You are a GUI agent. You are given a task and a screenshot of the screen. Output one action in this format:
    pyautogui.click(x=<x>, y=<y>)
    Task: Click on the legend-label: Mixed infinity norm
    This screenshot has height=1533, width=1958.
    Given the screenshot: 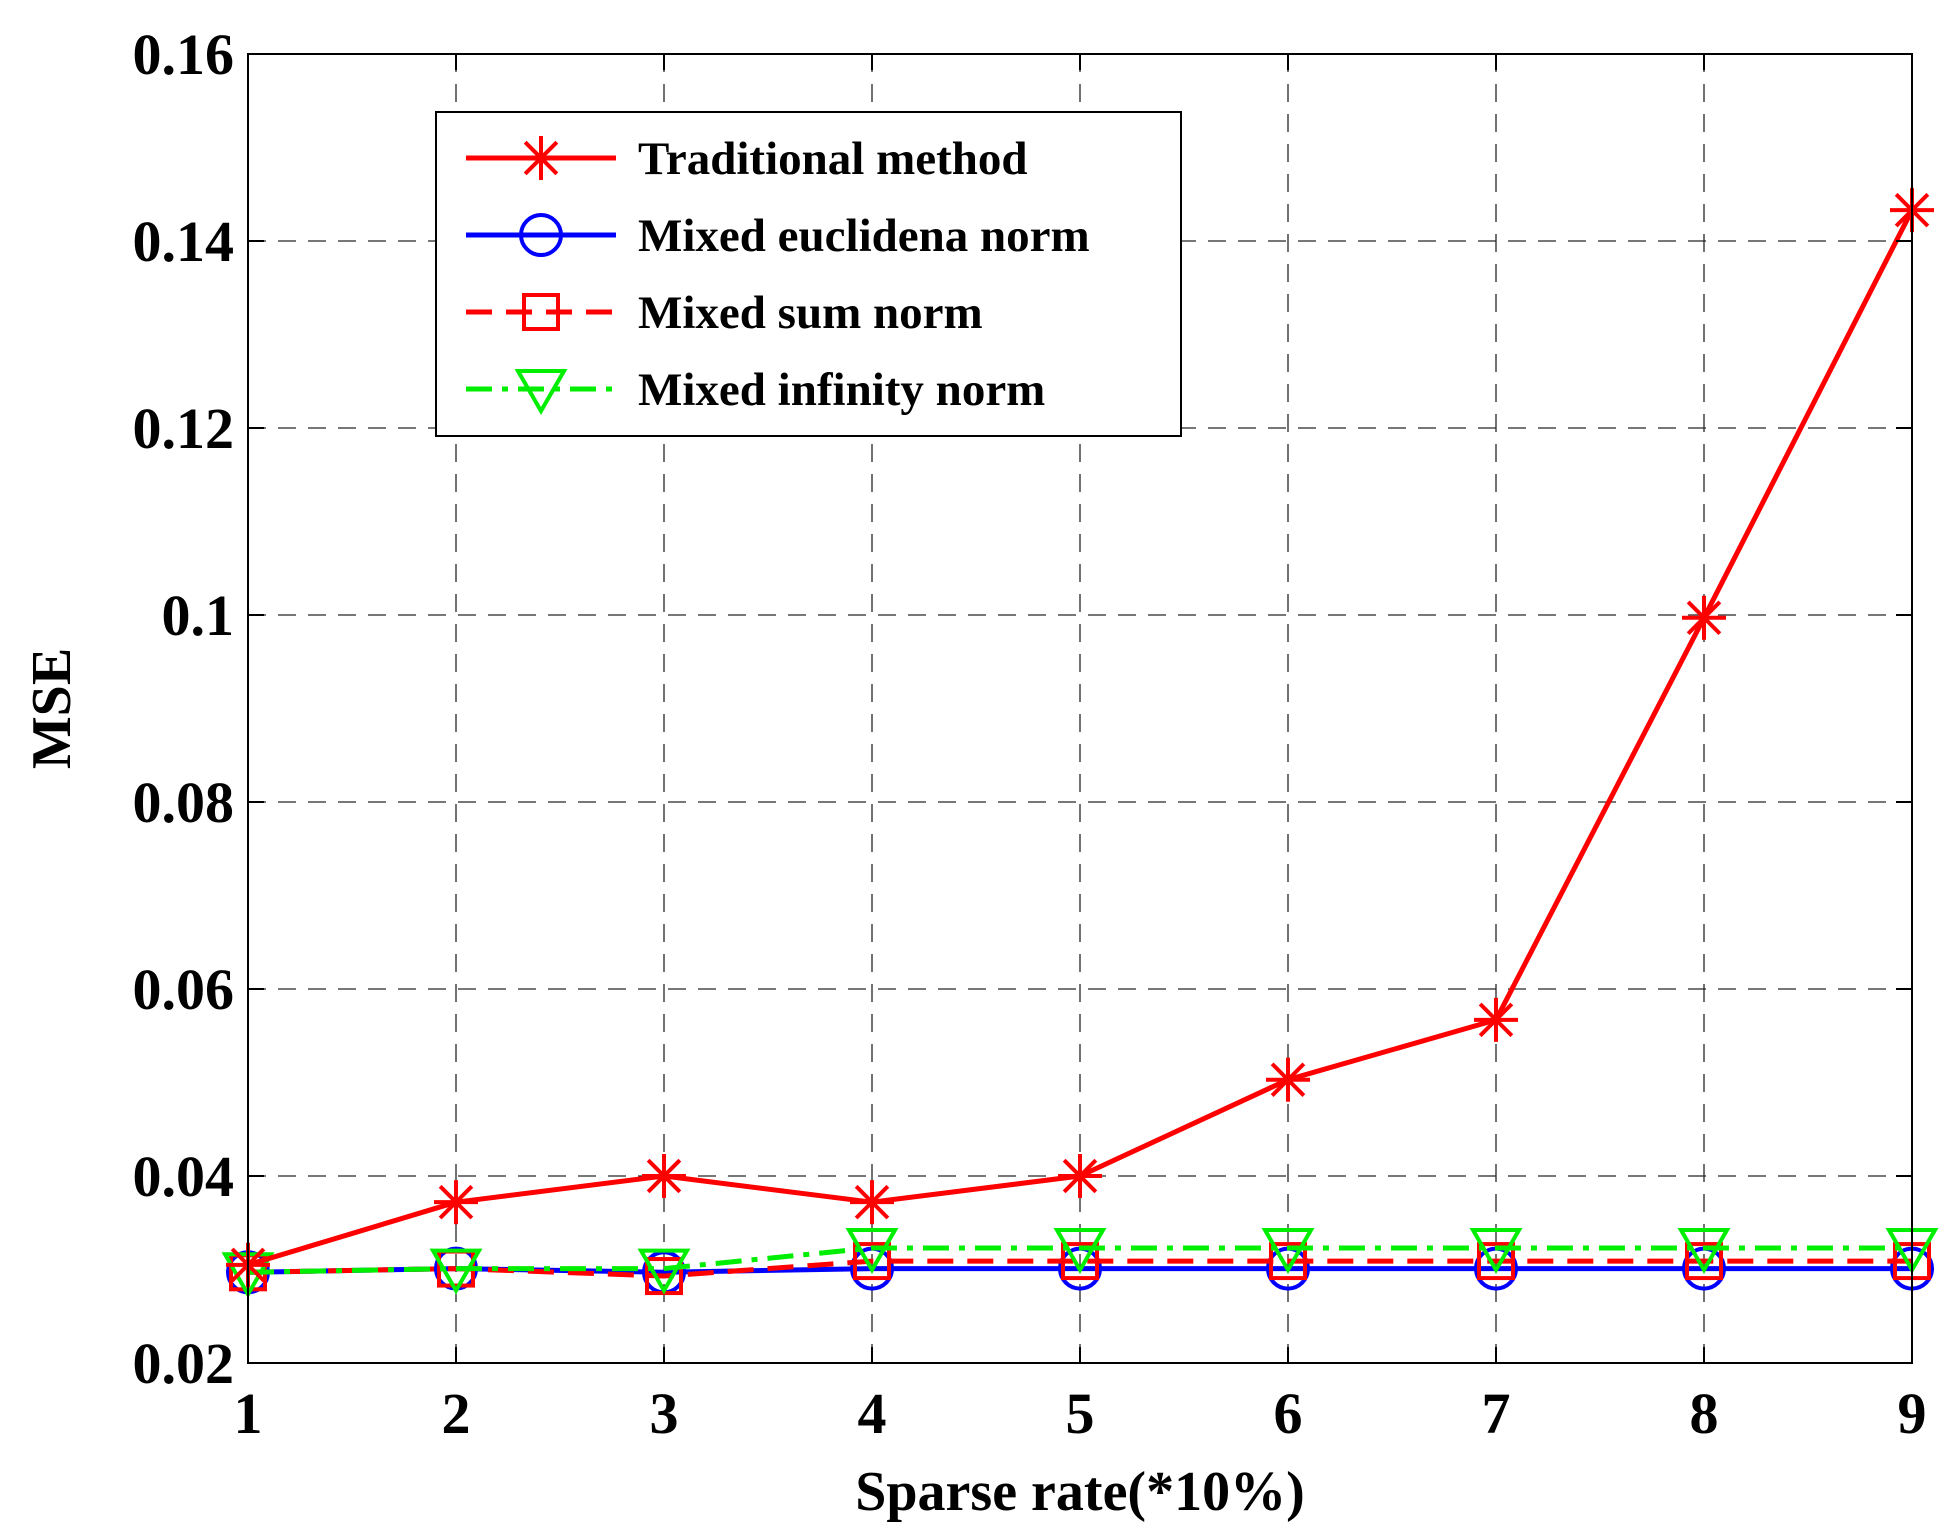 What is the action you would take?
    pyautogui.click(x=841, y=390)
    